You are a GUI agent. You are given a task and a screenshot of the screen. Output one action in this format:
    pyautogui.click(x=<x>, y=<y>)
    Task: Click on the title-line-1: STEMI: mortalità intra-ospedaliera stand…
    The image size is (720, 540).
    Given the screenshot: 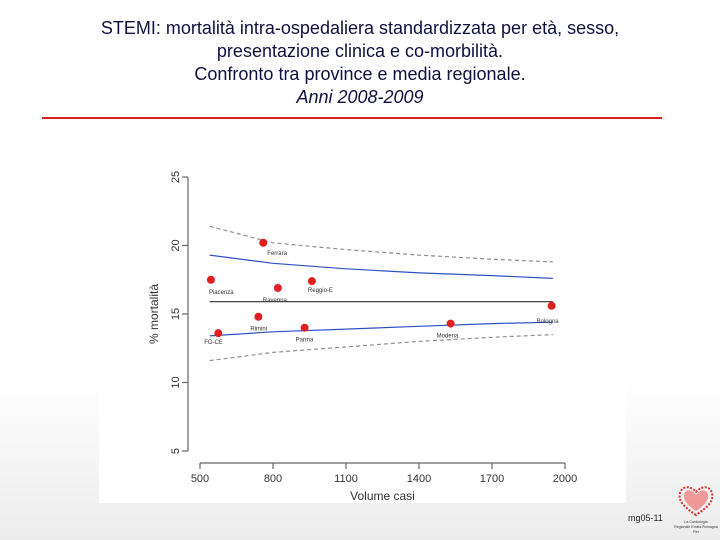 What is the action you would take?
    pyautogui.click(x=360, y=28)
    